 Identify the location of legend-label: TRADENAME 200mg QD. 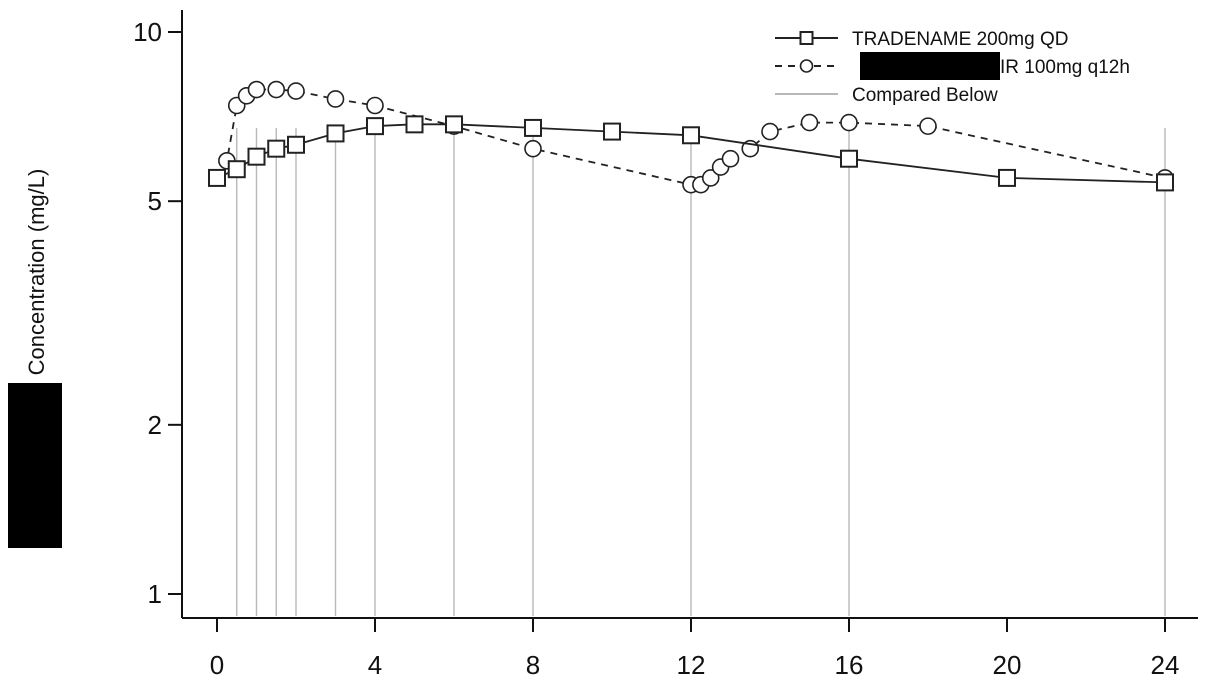
(960, 39).